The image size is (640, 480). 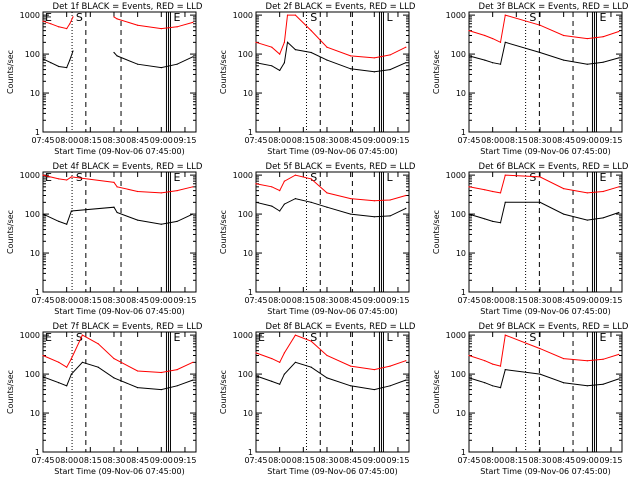 What do you see at coordinates (554, 167) in the screenshot?
I see `panel-title: Det 6f BLACK = Events, RED = LLD` at bounding box center [554, 167].